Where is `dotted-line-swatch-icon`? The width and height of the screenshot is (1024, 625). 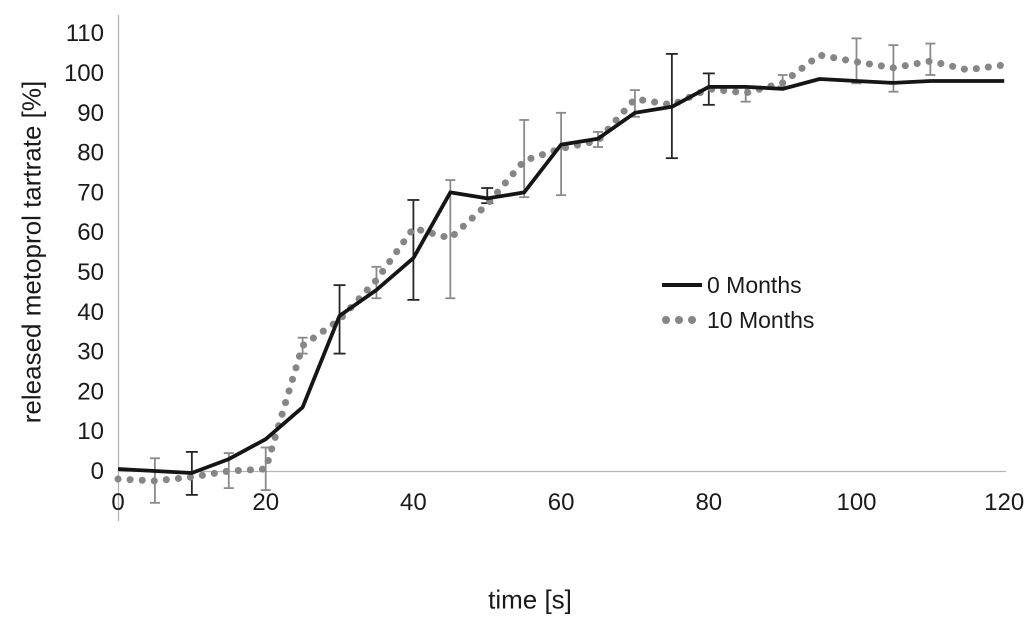 dotted-line-swatch-icon is located at coordinates (682, 320).